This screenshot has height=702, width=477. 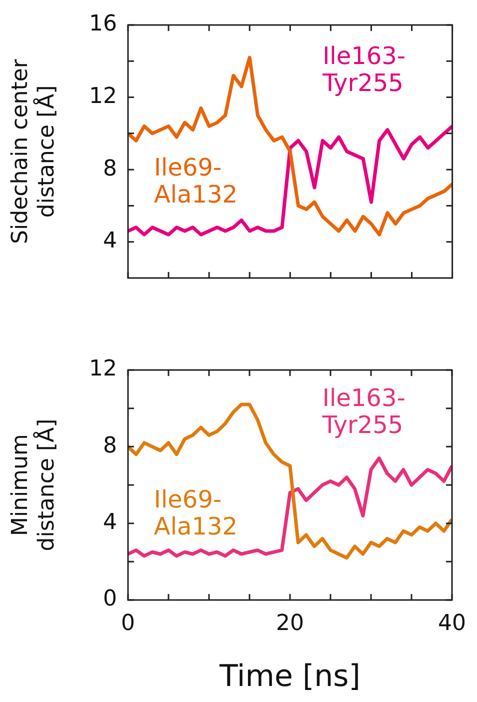 I want to click on x-tick-label: 40, so click(x=452, y=623).